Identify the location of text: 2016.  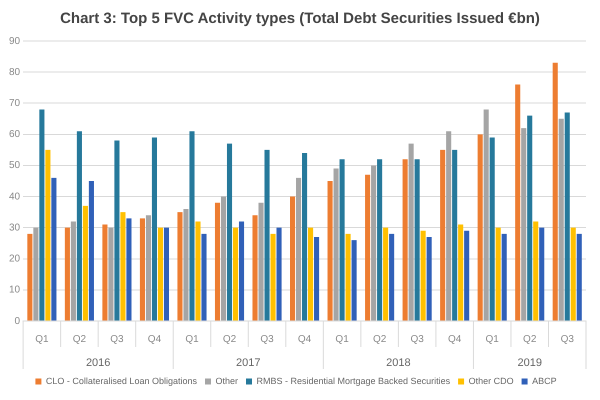
(98, 363).